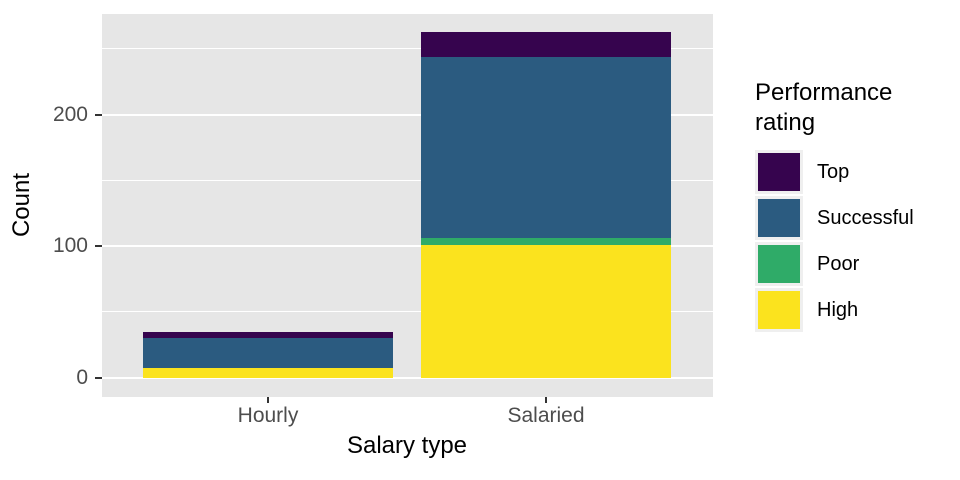 This screenshot has width=960, height=480. What do you see at coordinates (268, 353) in the screenshot?
I see `bar-segment-hourly-successful` at bounding box center [268, 353].